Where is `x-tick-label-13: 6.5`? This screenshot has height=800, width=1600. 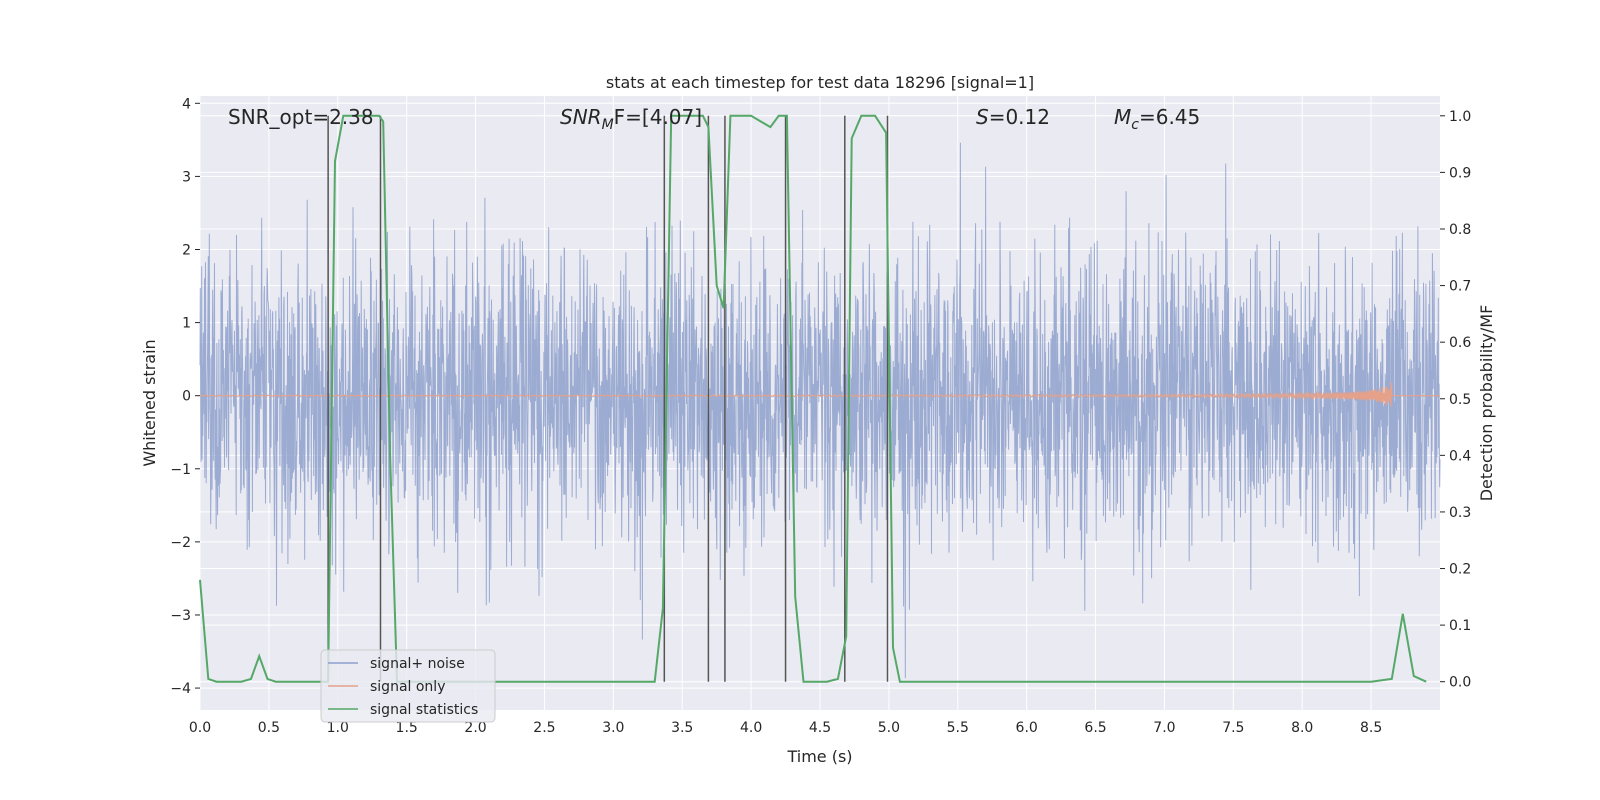 x-tick-label-13: 6.5 is located at coordinates (1095, 728).